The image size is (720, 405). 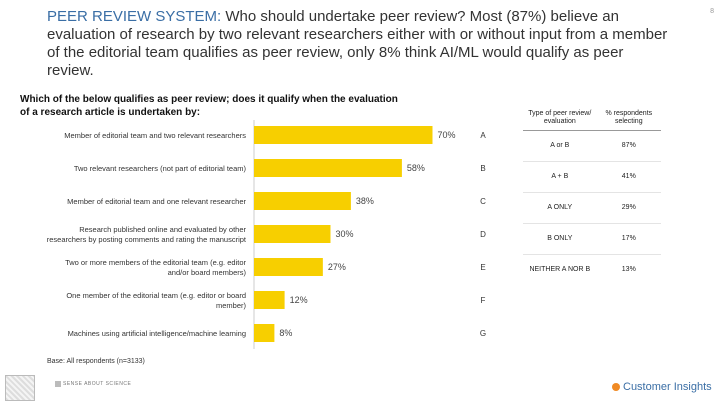 I want to click on table-cell-type: A or B, so click(x=560, y=146).